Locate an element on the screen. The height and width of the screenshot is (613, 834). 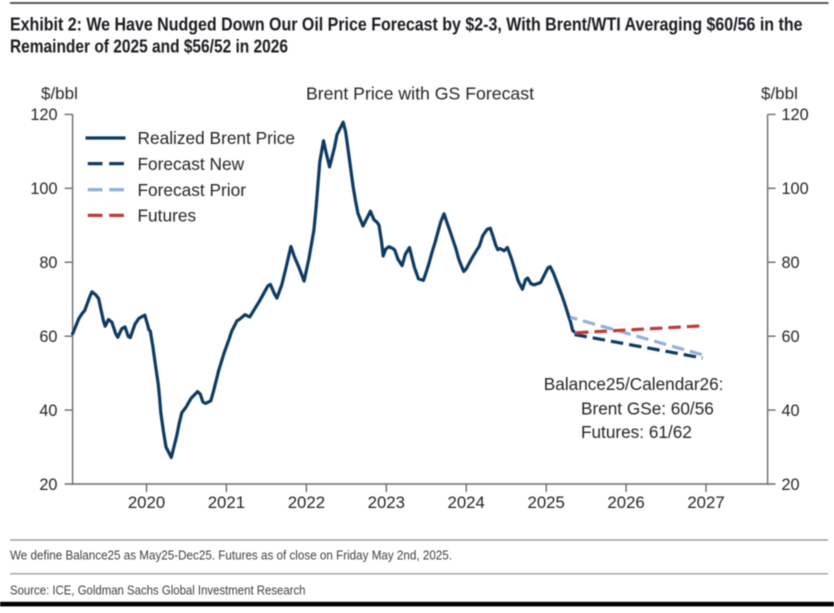
svg-text: 2025 is located at coordinates (546, 502).